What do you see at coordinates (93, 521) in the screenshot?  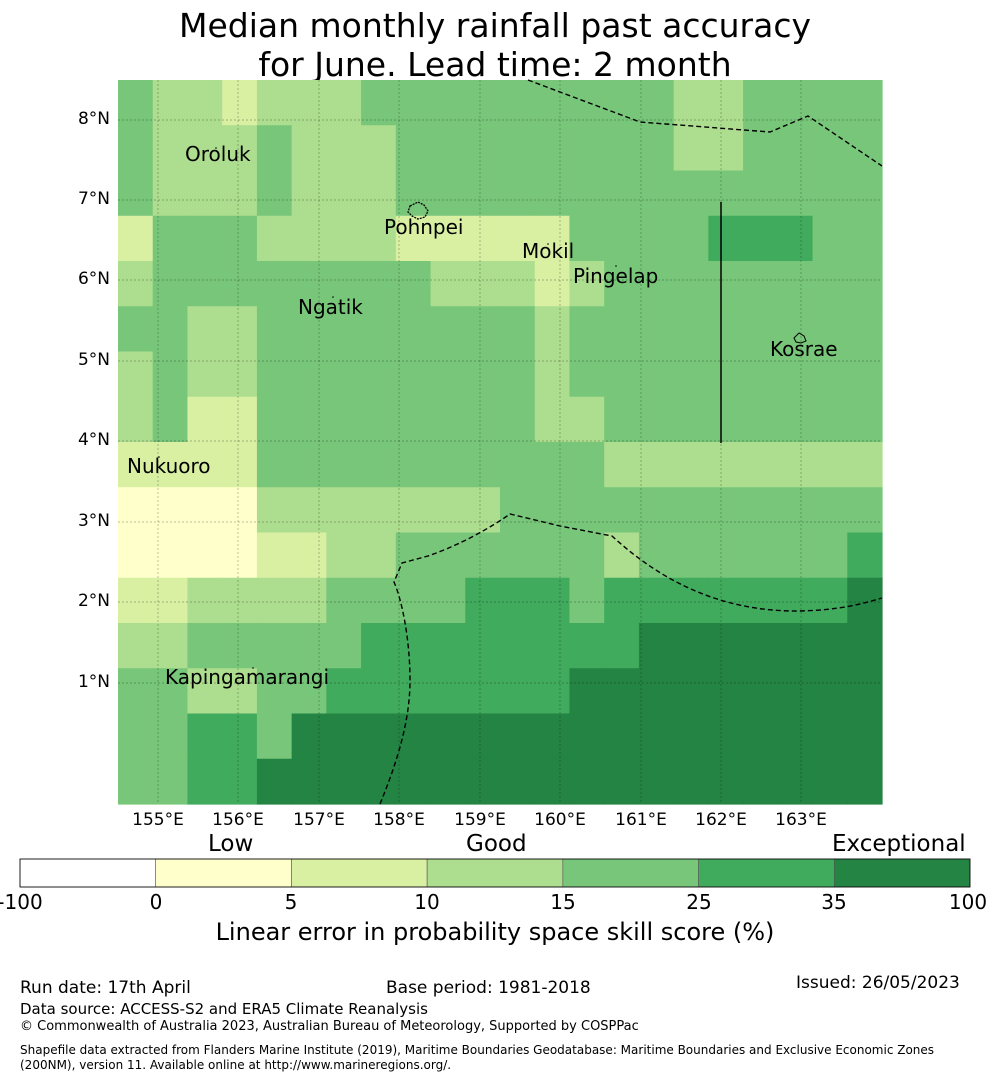 I see `lat-tick-3n: 3°N` at bounding box center [93, 521].